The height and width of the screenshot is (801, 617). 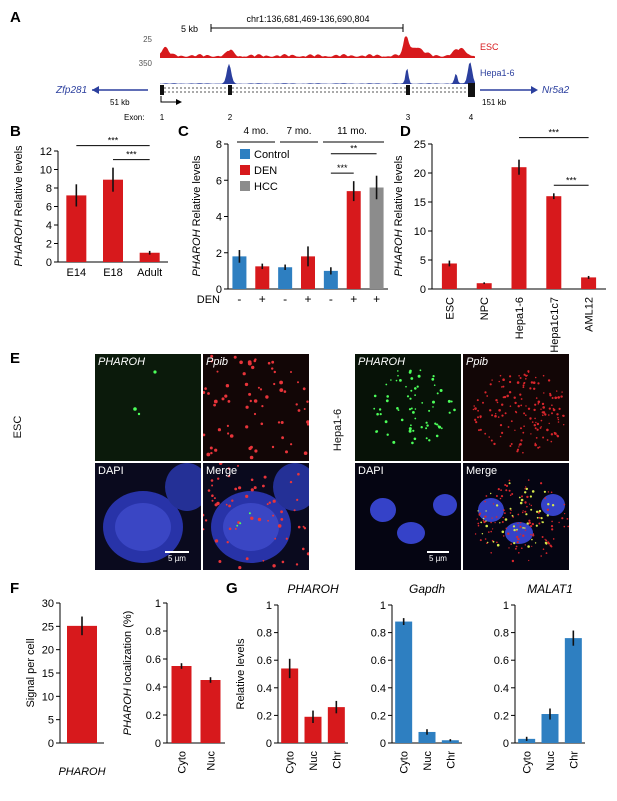 I want to click on gene-left-name: Zfp281, so click(x=71, y=90).